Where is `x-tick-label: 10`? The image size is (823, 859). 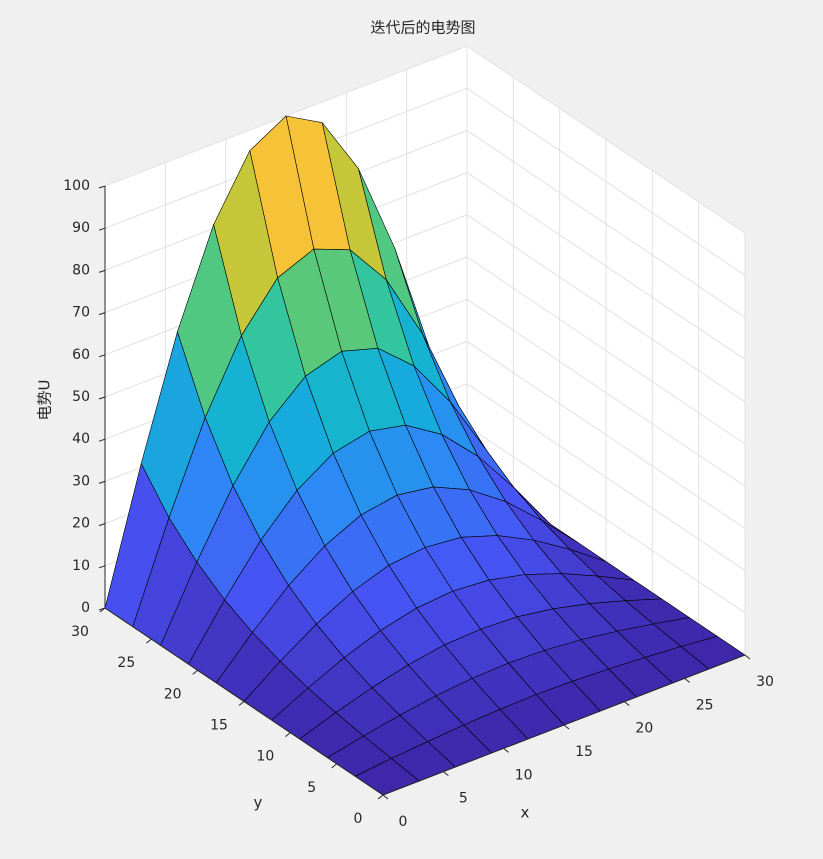
x-tick-label: 10 is located at coordinates (524, 775).